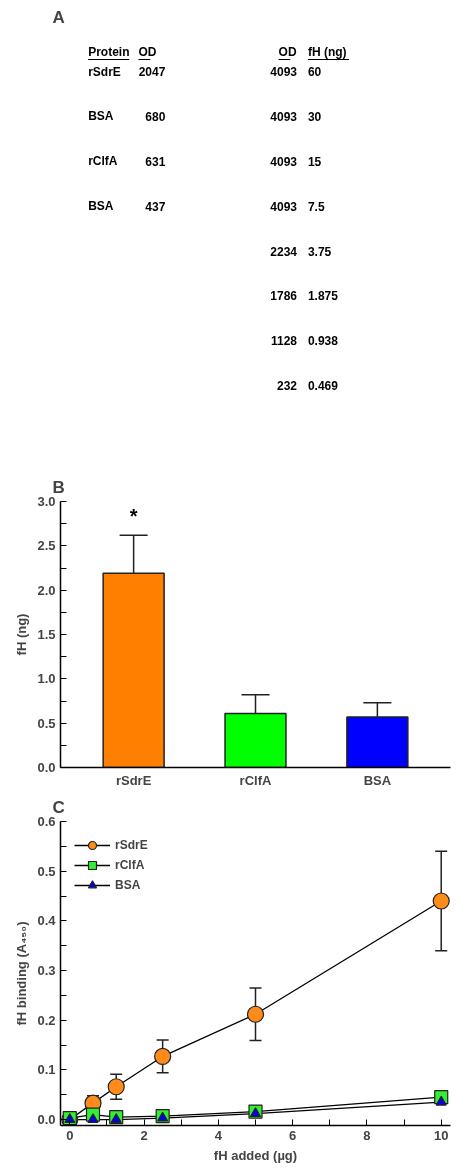  What do you see at coordinates (46, 1070) in the screenshot?
I see `y-tick-label: 0.1` at bounding box center [46, 1070].